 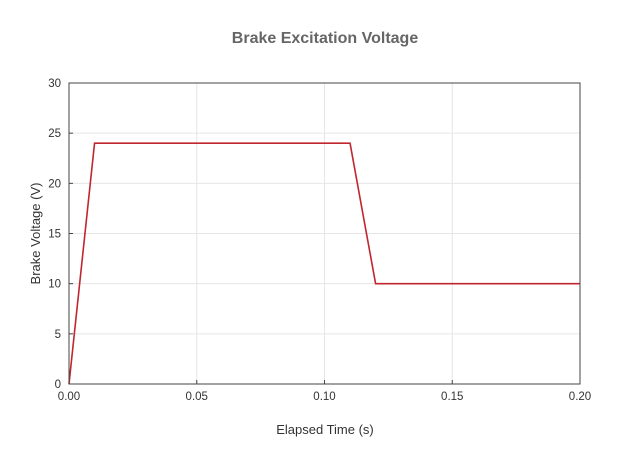 I want to click on x-tick-label: 0.05, so click(x=197, y=397).